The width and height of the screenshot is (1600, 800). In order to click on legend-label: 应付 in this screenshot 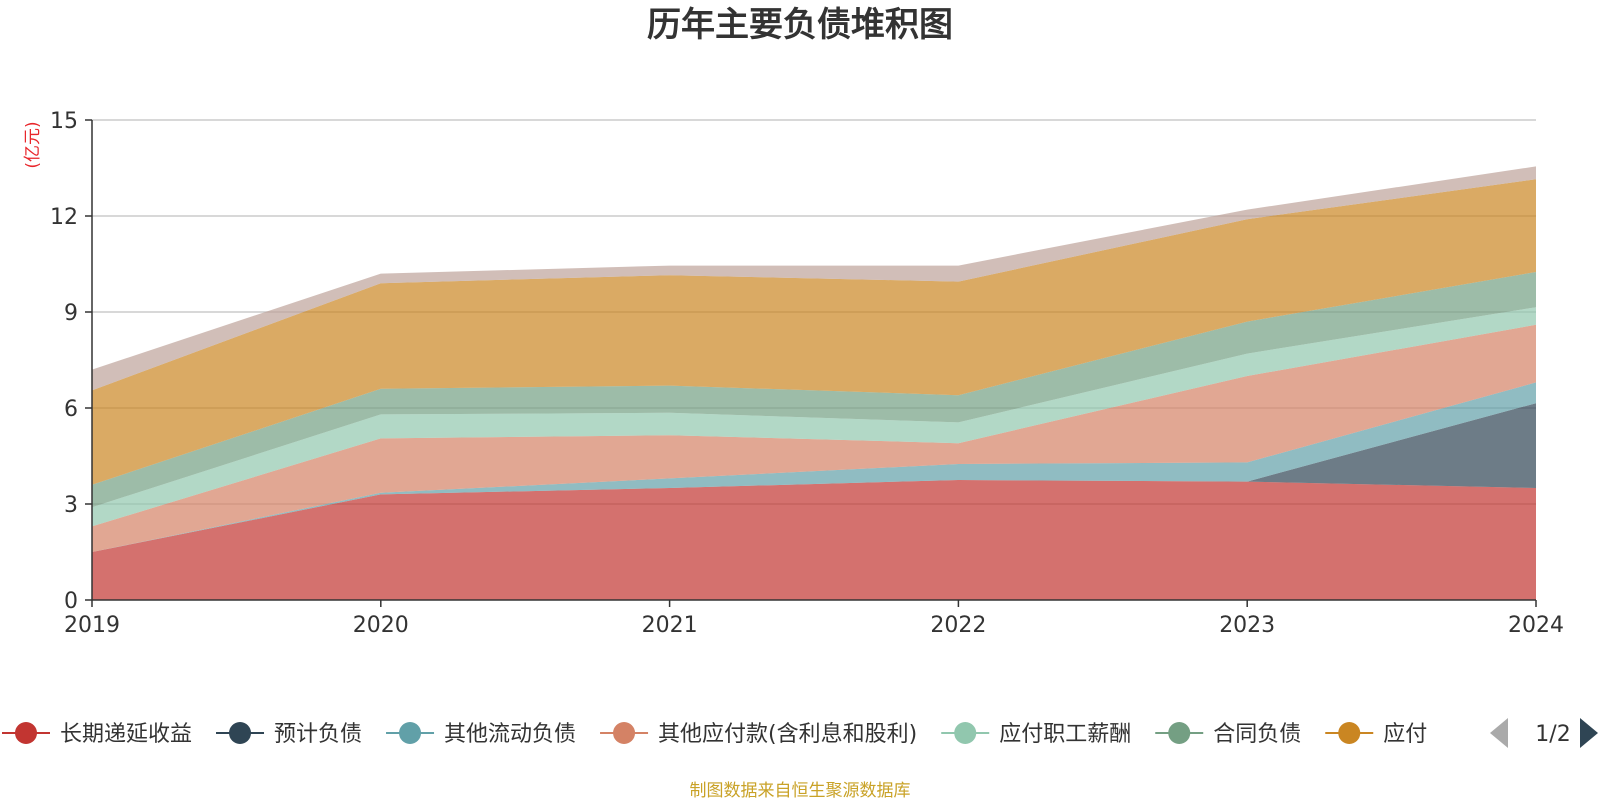, I will do `click(1405, 734)`.